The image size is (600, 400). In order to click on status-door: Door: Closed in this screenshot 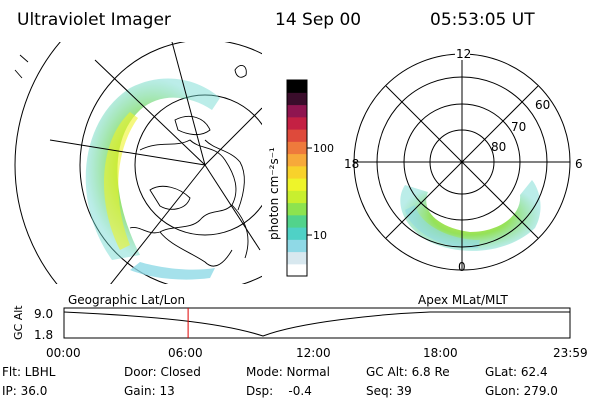, I will do `click(162, 372)`.